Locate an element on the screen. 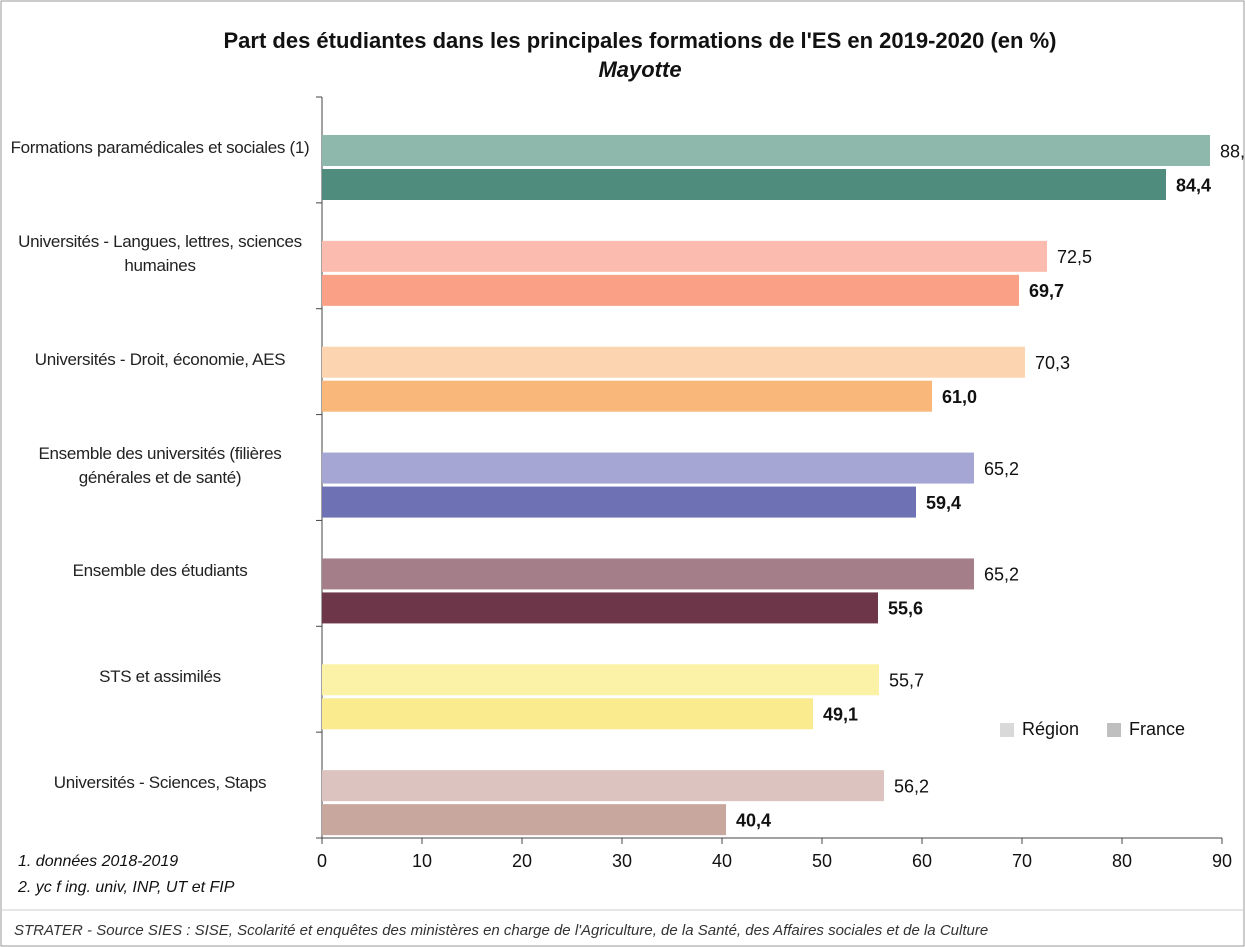  data-label: 55,7 is located at coordinates (906, 681).